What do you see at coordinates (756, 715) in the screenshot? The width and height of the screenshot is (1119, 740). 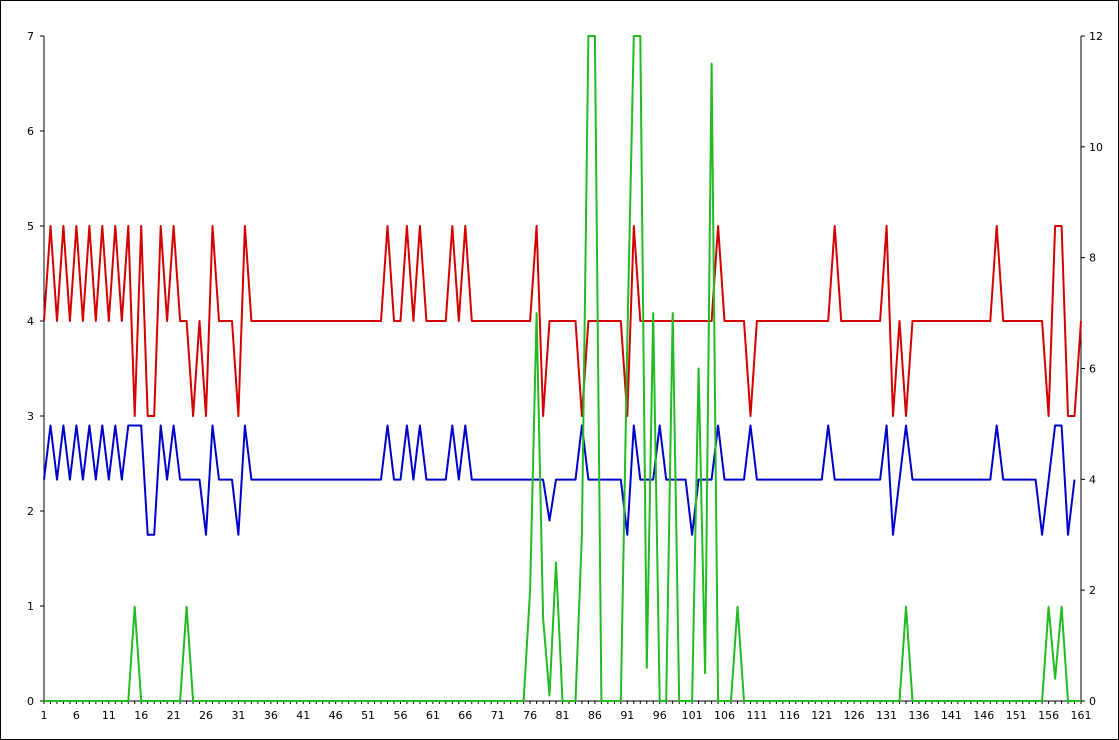 I see `x-tick-label: 111` at bounding box center [756, 715].